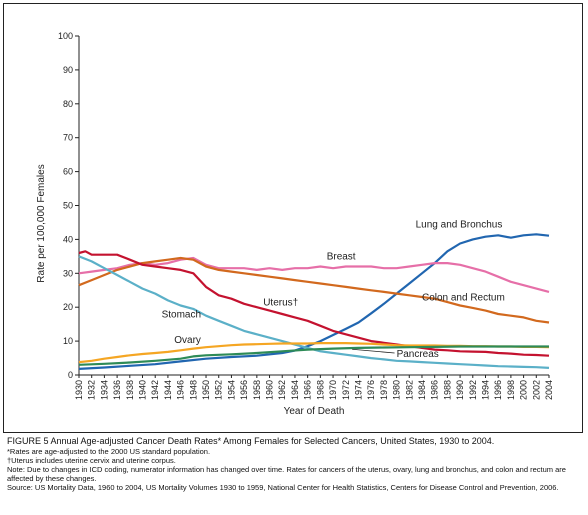  I want to click on x-tick-label: 1984, so click(422, 390).